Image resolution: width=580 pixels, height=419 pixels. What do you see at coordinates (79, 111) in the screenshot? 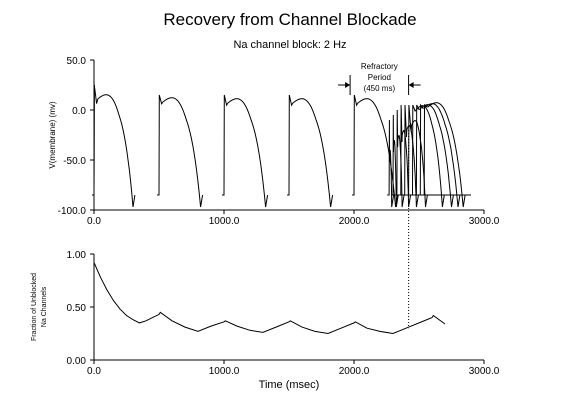
I see `vm-y-tick-label: 0.0` at bounding box center [79, 111].